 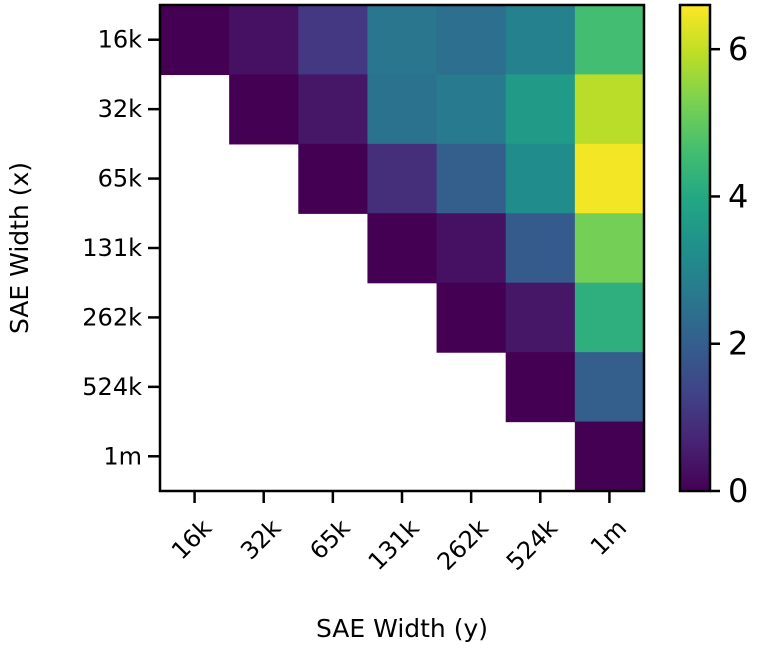 I want to click on heatmap-cell-32k-131k, so click(x=402, y=109).